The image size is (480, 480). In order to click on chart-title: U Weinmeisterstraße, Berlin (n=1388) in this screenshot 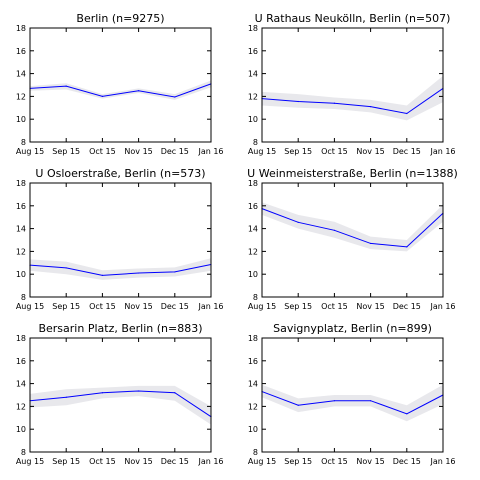, I will do `click(352, 173)`.